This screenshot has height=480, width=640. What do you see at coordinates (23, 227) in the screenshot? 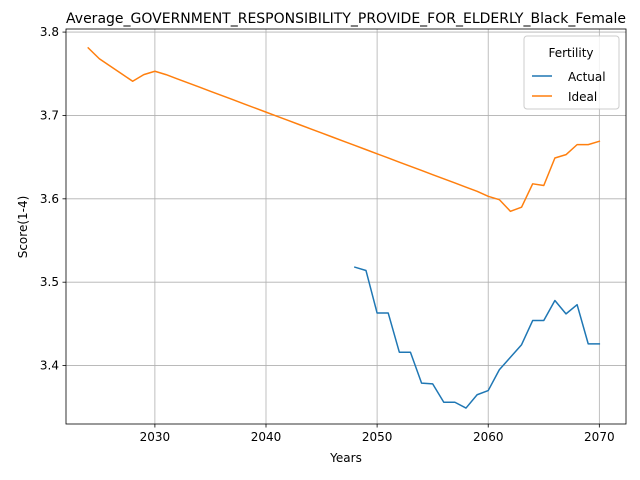
I see `y-axis-label: Score(1-4)` at bounding box center [23, 227].